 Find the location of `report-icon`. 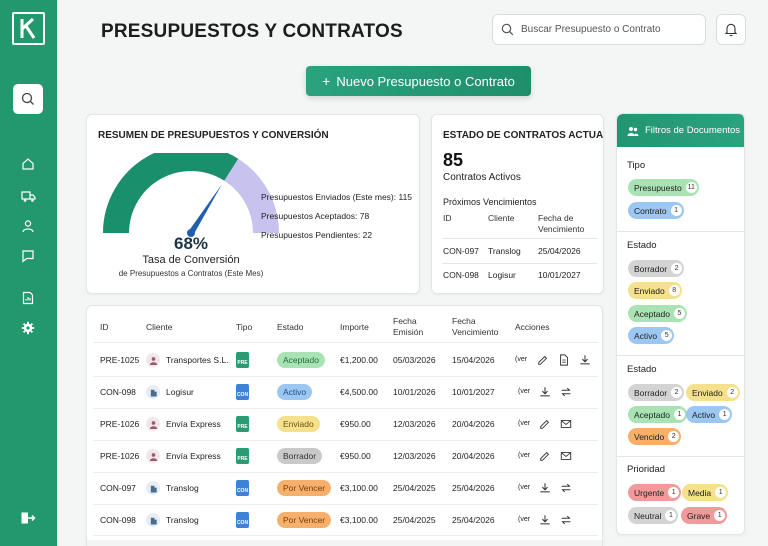

report-icon is located at coordinates (28, 298).